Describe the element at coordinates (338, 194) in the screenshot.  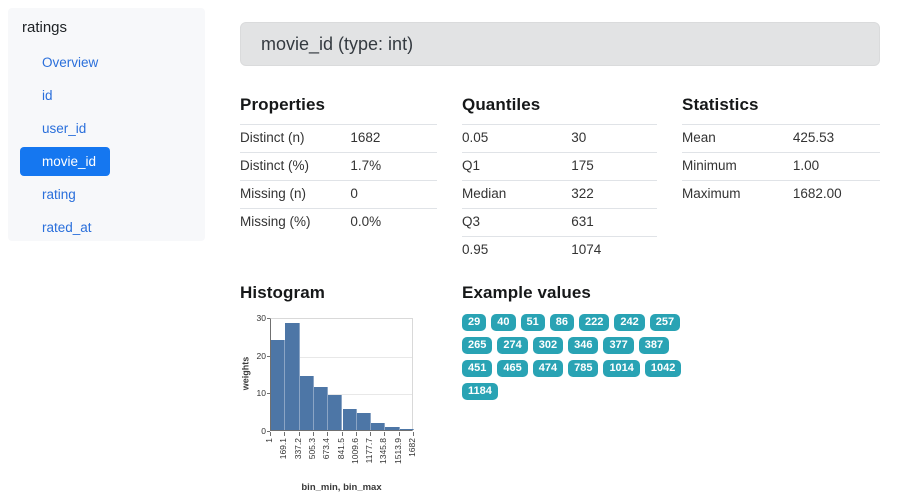
I see `table-row: Missing (n) 0` at that location.